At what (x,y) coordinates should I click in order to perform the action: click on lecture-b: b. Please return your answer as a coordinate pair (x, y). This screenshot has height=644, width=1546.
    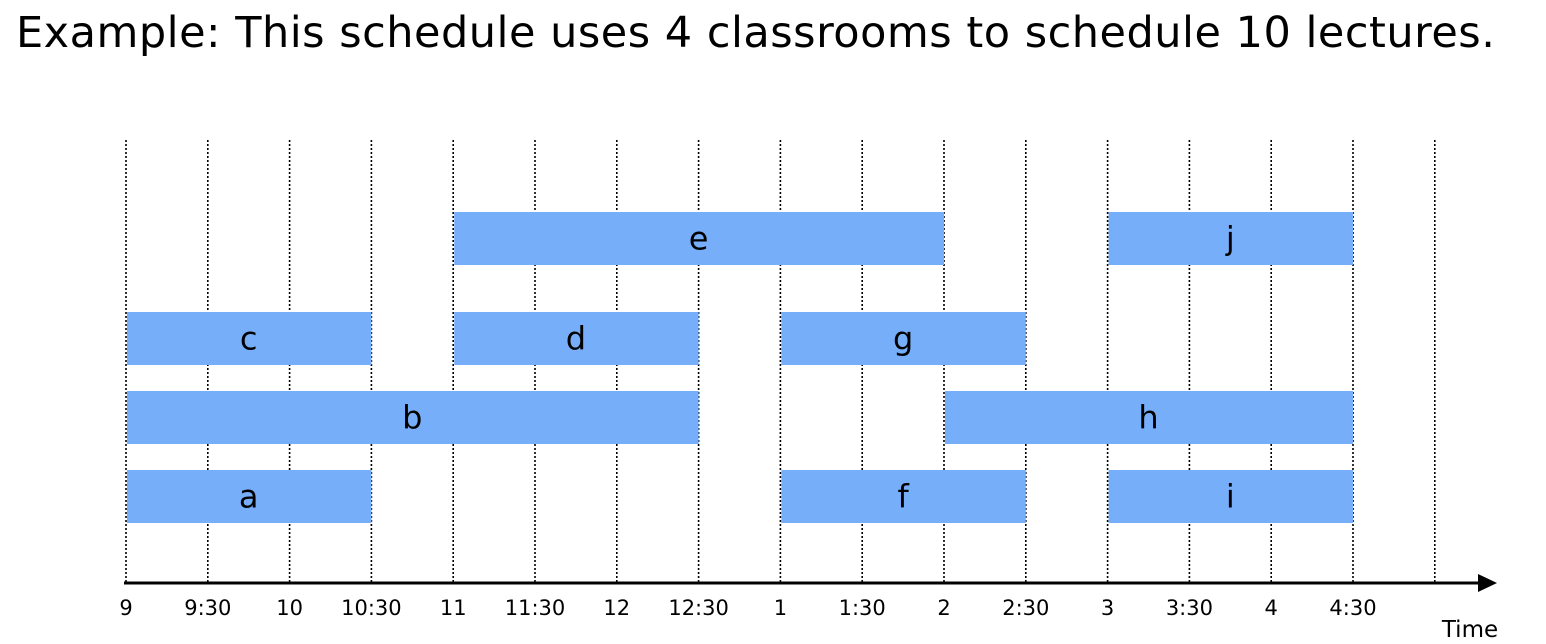
    Looking at the image, I should click on (413, 417).